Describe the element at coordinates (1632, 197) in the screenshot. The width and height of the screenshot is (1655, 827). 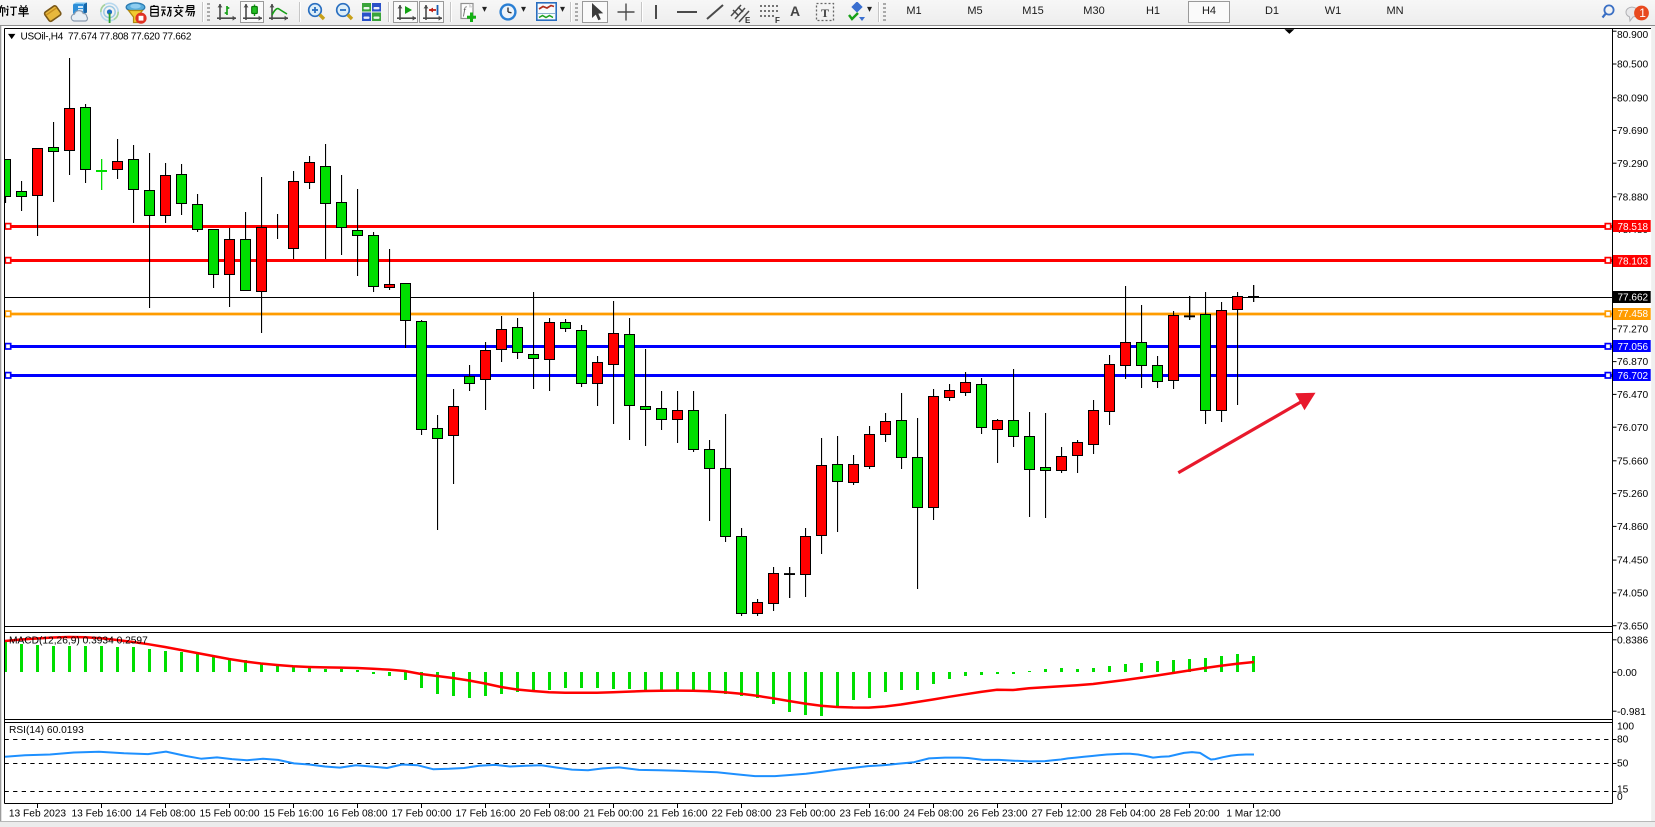
I see `svg-text: 78.880` at that location.